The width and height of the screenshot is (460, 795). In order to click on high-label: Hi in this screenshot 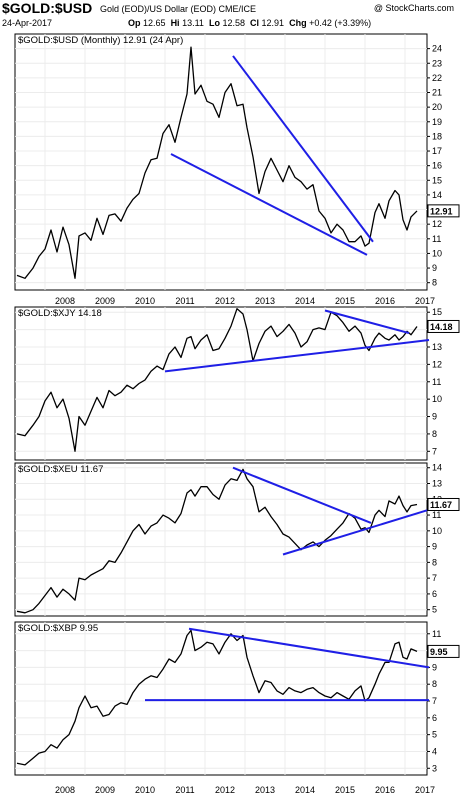, I will do `click(175, 23)`.